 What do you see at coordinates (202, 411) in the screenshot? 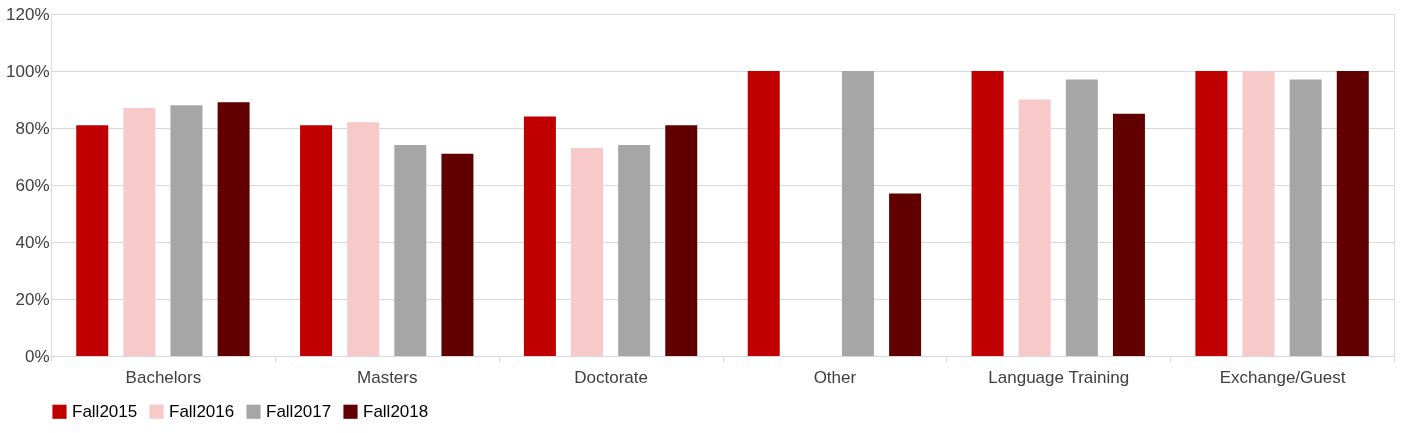
I see `legend-label: Fall2016` at bounding box center [202, 411].